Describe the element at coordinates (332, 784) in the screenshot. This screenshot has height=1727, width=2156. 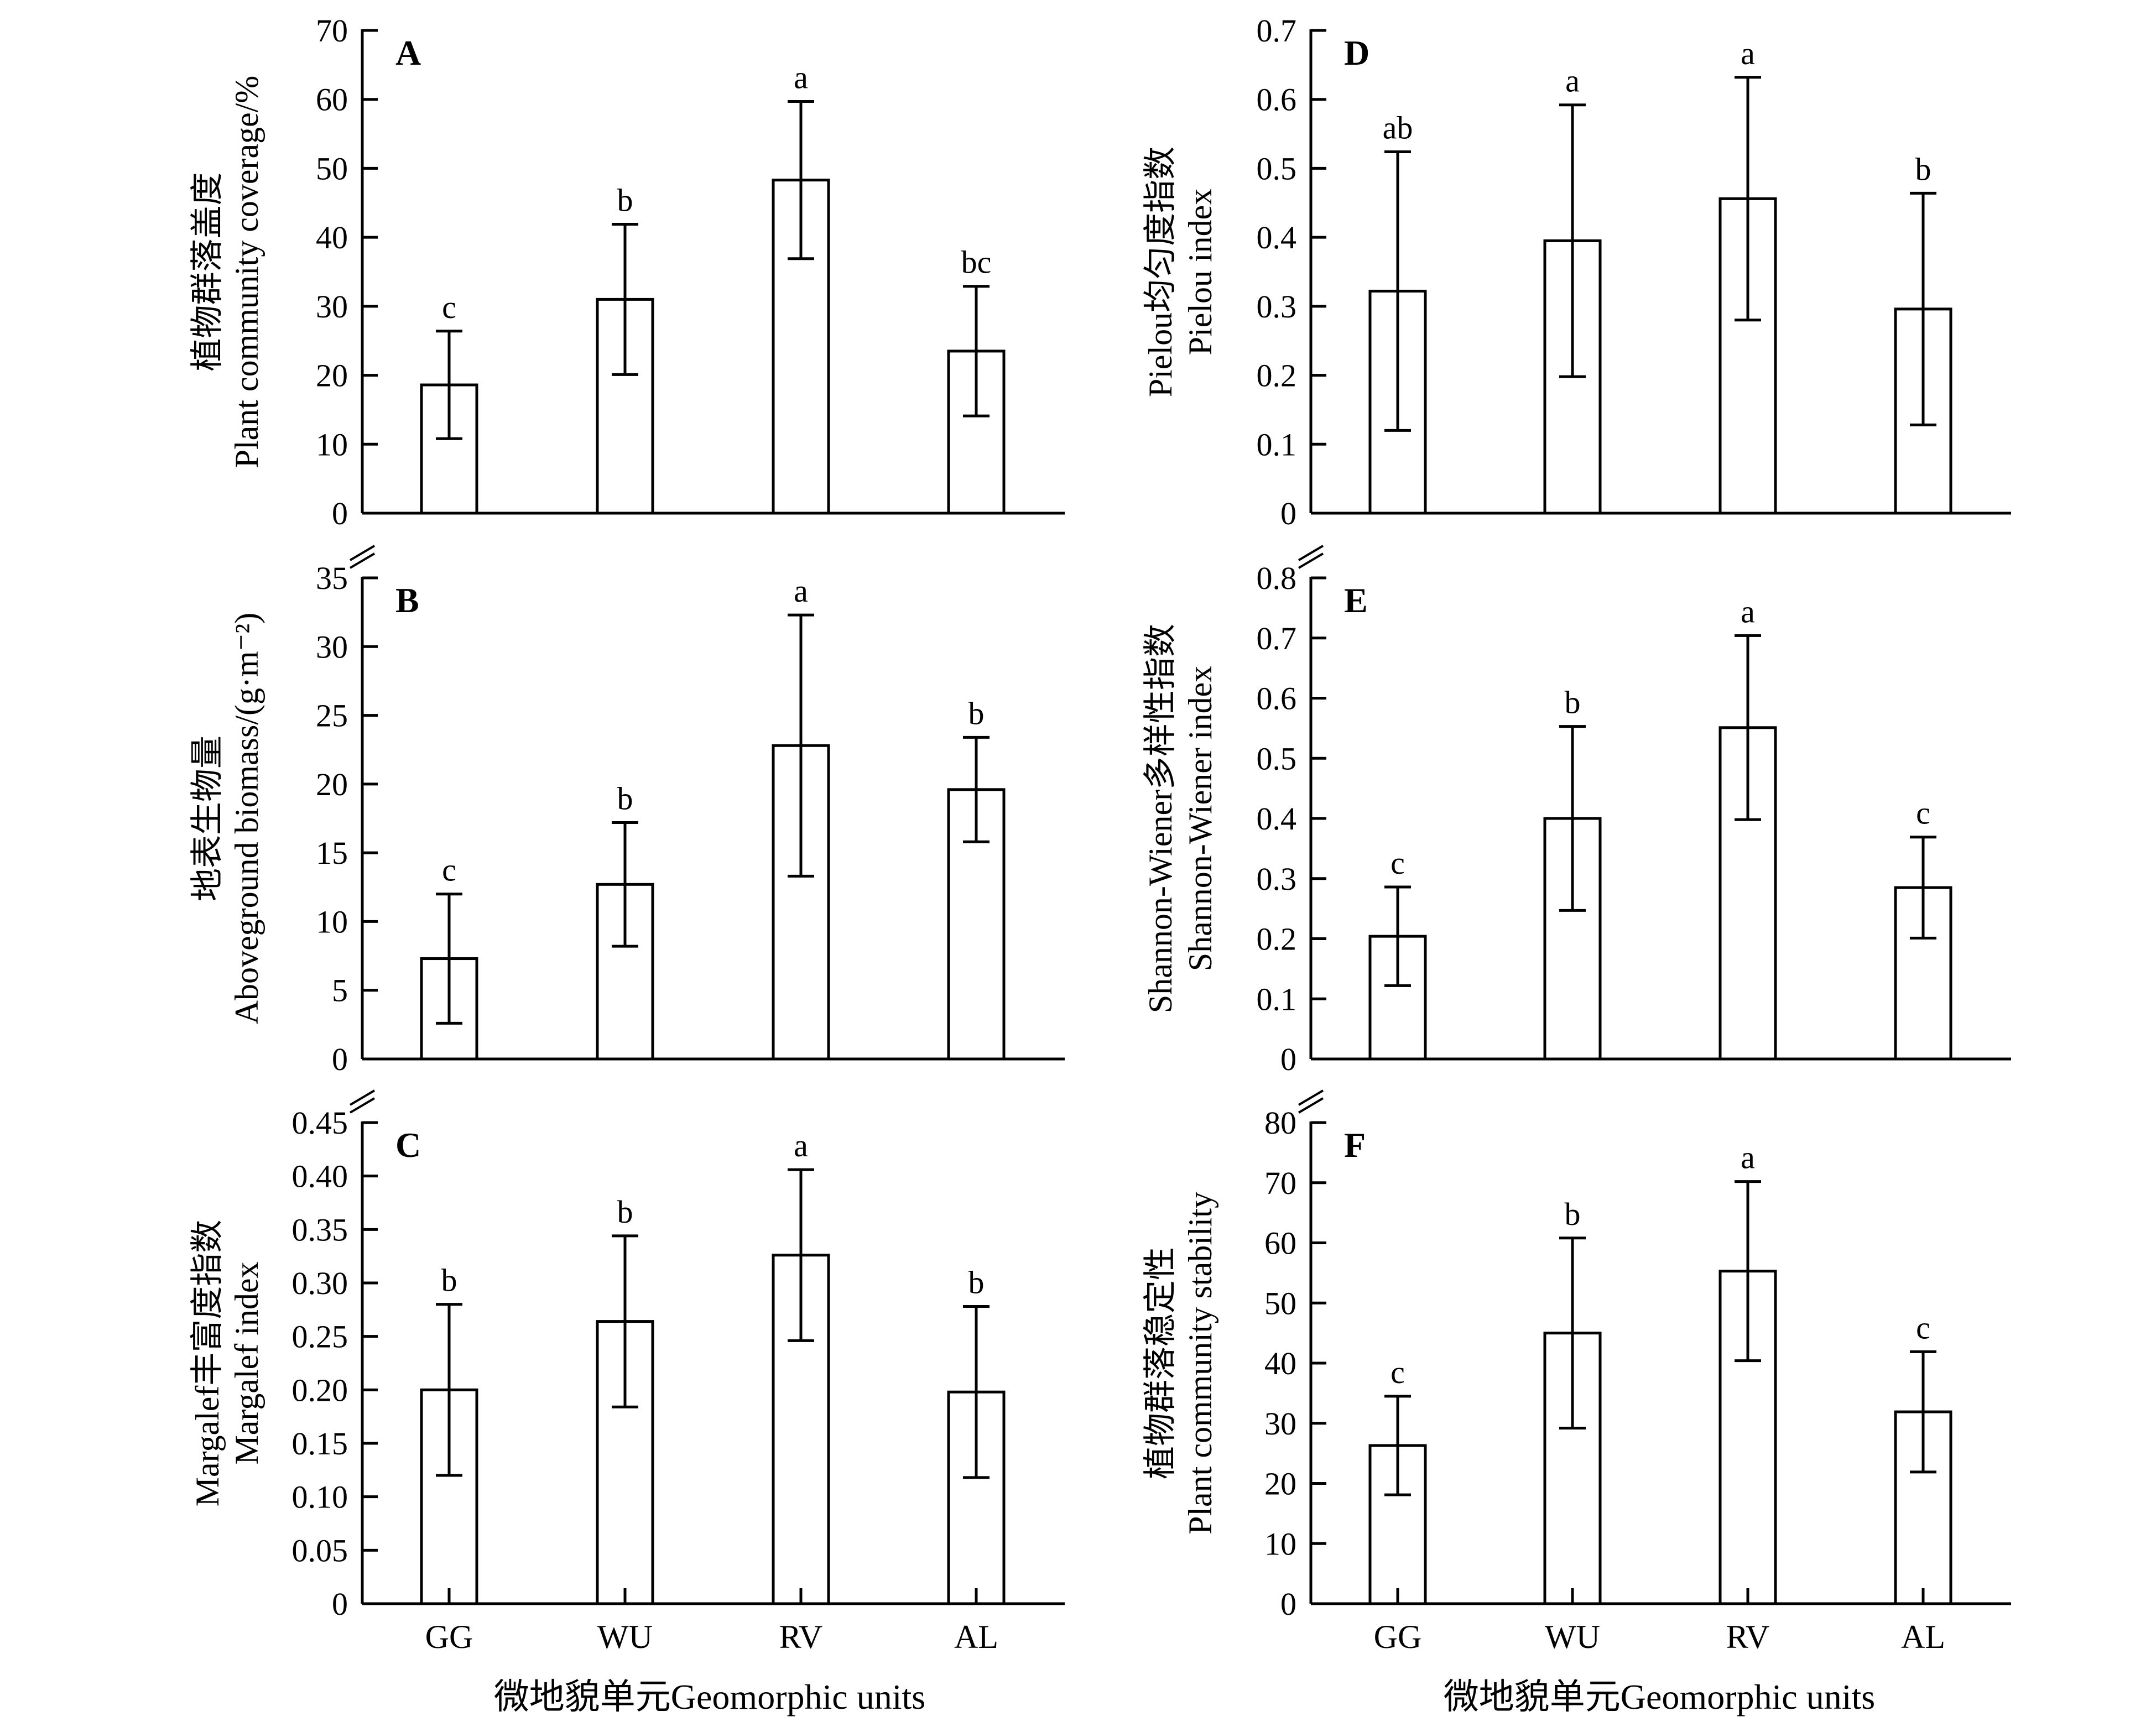
I see `y-tick-label: 20` at that location.